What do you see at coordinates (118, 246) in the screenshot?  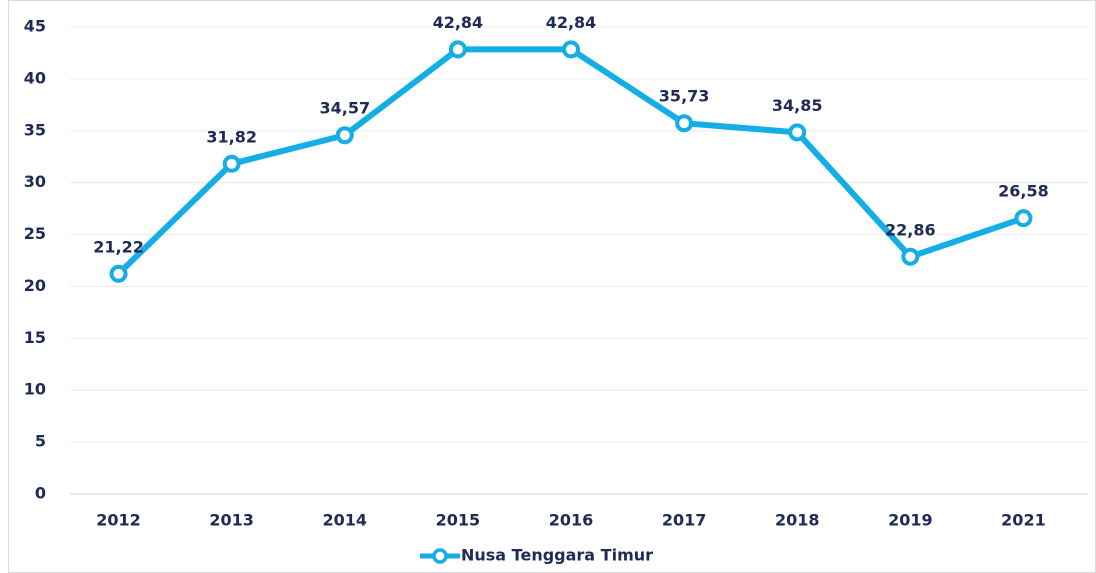 I see `data-label: 21,22` at bounding box center [118, 246].